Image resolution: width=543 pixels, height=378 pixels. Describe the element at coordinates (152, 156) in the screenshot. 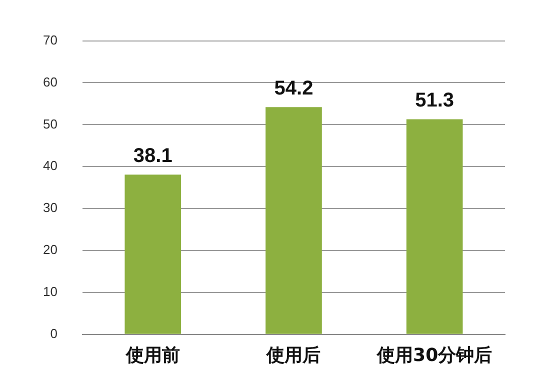

I see `data-label: 38.1` at that location.